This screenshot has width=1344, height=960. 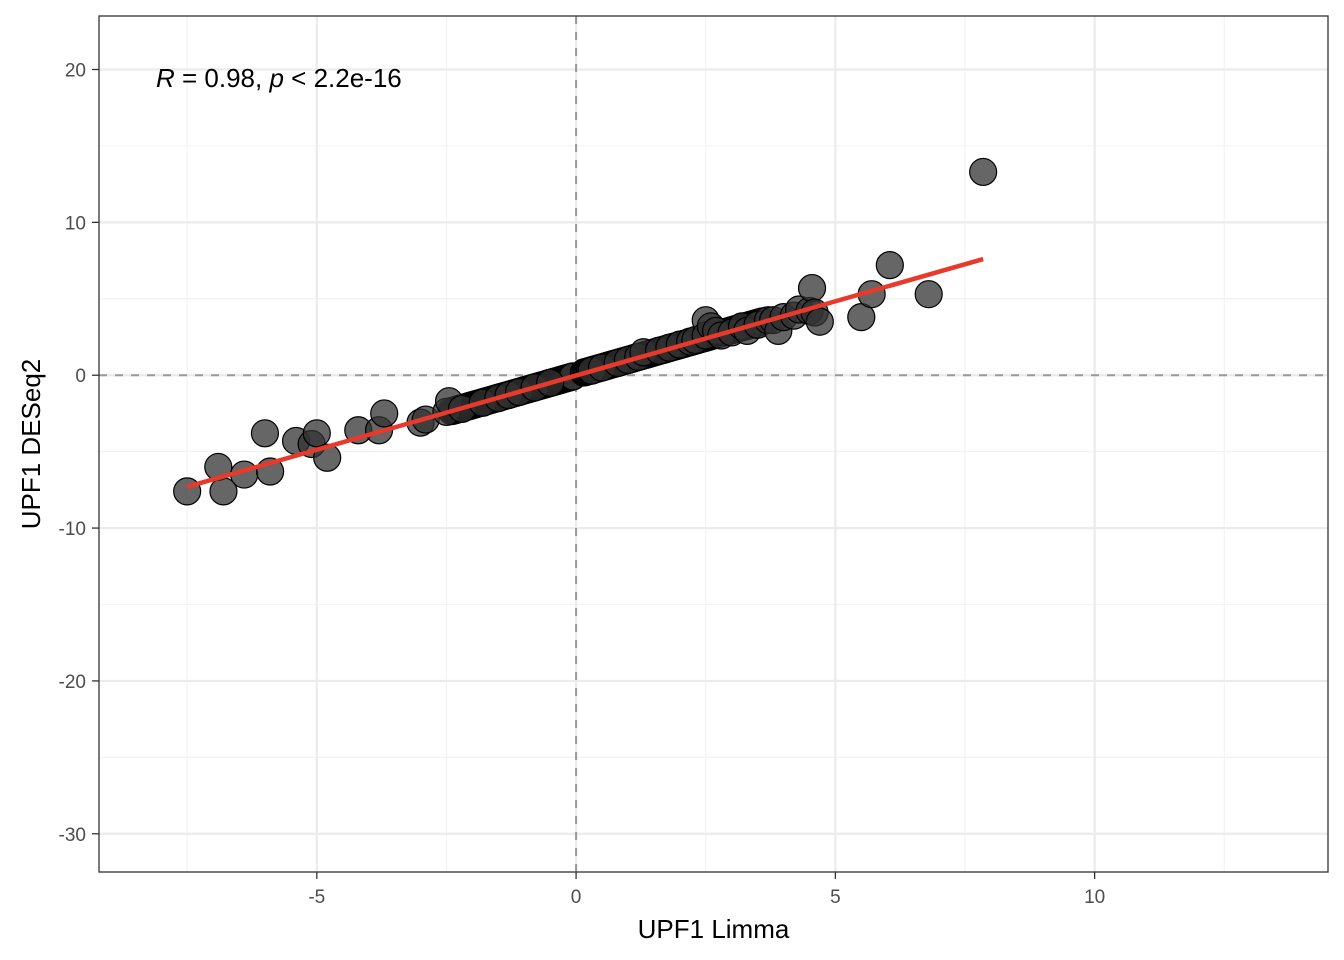 What do you see at coordinates (165, 78) in the screenshot?
I see `annotation-r-symbol: R` at bounding box center [165, 78].